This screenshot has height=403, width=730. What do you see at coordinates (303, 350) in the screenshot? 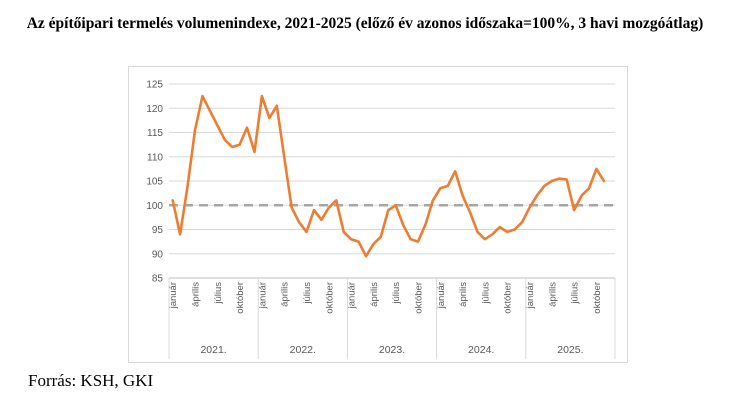
I see `year-label: 2022.` at bounding box center [303, 350].